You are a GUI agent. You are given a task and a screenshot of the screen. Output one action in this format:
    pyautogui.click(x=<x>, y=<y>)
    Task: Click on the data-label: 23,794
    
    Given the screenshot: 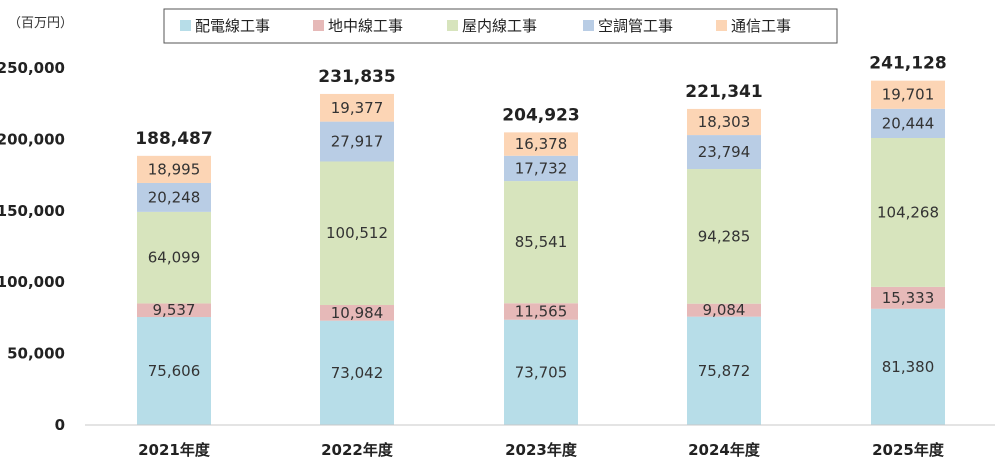 What is the action you would take?
    pyautogui.click(x=724, y=152)
    